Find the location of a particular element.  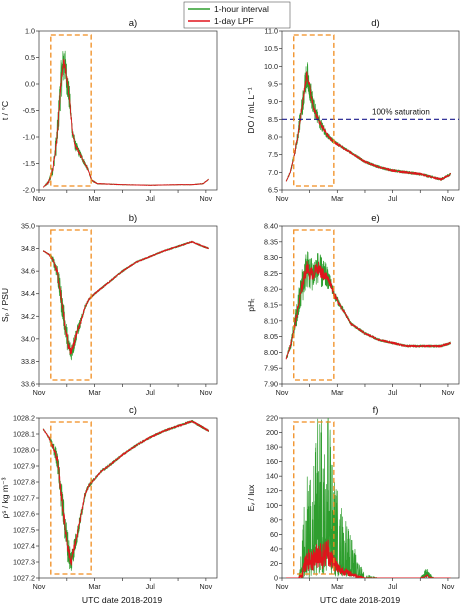

y-tick-label: 100 is located at coordinates (272, 505).